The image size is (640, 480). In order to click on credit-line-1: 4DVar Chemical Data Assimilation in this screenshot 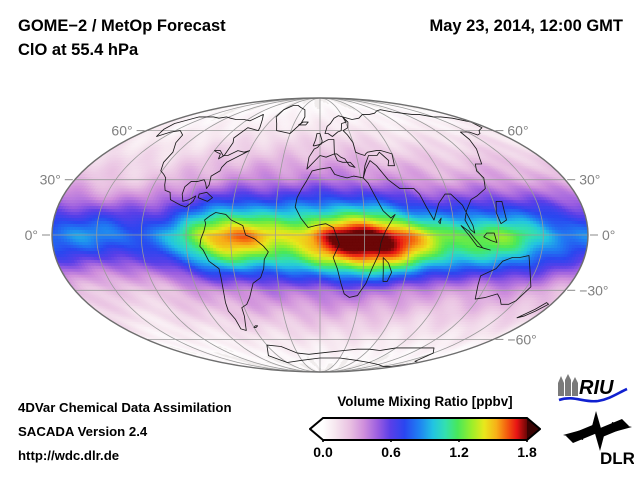, I will do `click(125, 407)`.